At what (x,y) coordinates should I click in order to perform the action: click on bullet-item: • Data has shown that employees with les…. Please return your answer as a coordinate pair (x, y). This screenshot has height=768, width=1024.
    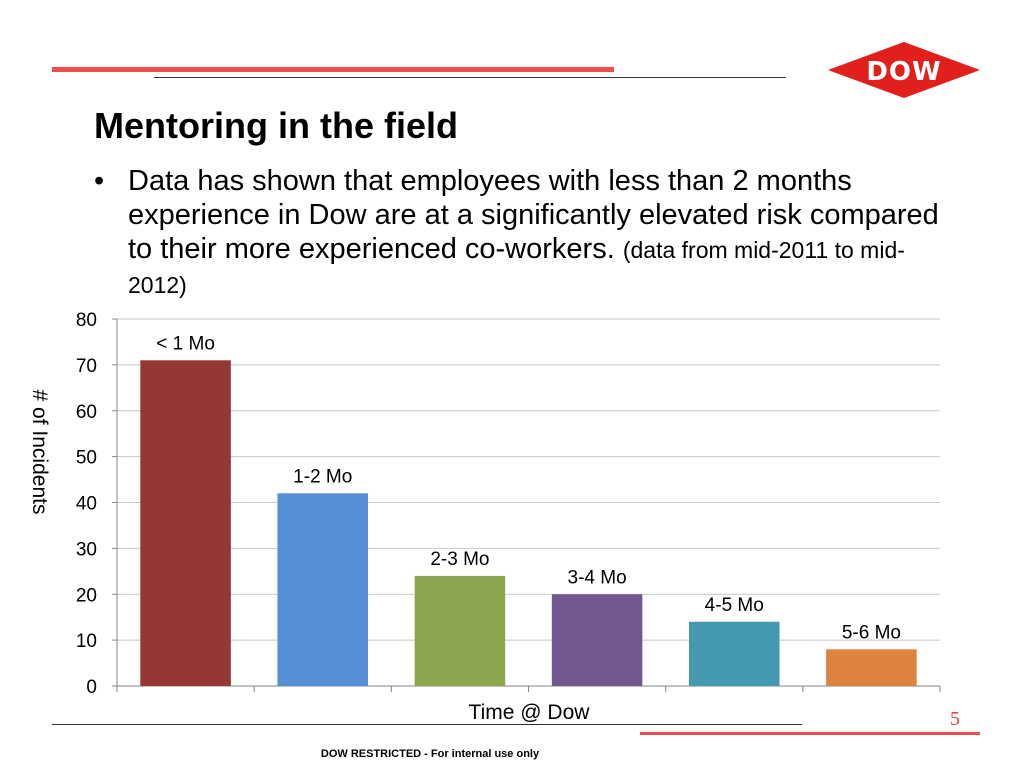
    Looking at the image, I should click on (519, 233).